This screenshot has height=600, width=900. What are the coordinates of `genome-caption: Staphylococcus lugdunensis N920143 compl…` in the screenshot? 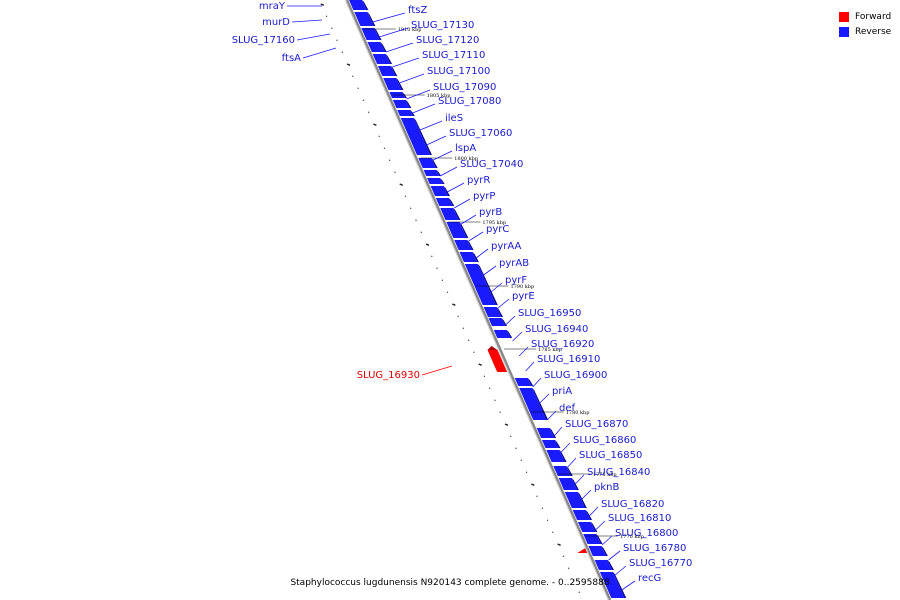 It's located at (450, 583).